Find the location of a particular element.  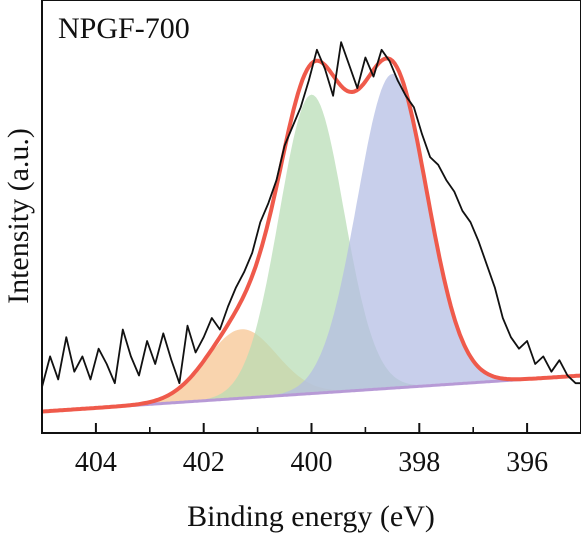

y-axis-label: Intensity (a.u.) is located at coordinates (18, 216).